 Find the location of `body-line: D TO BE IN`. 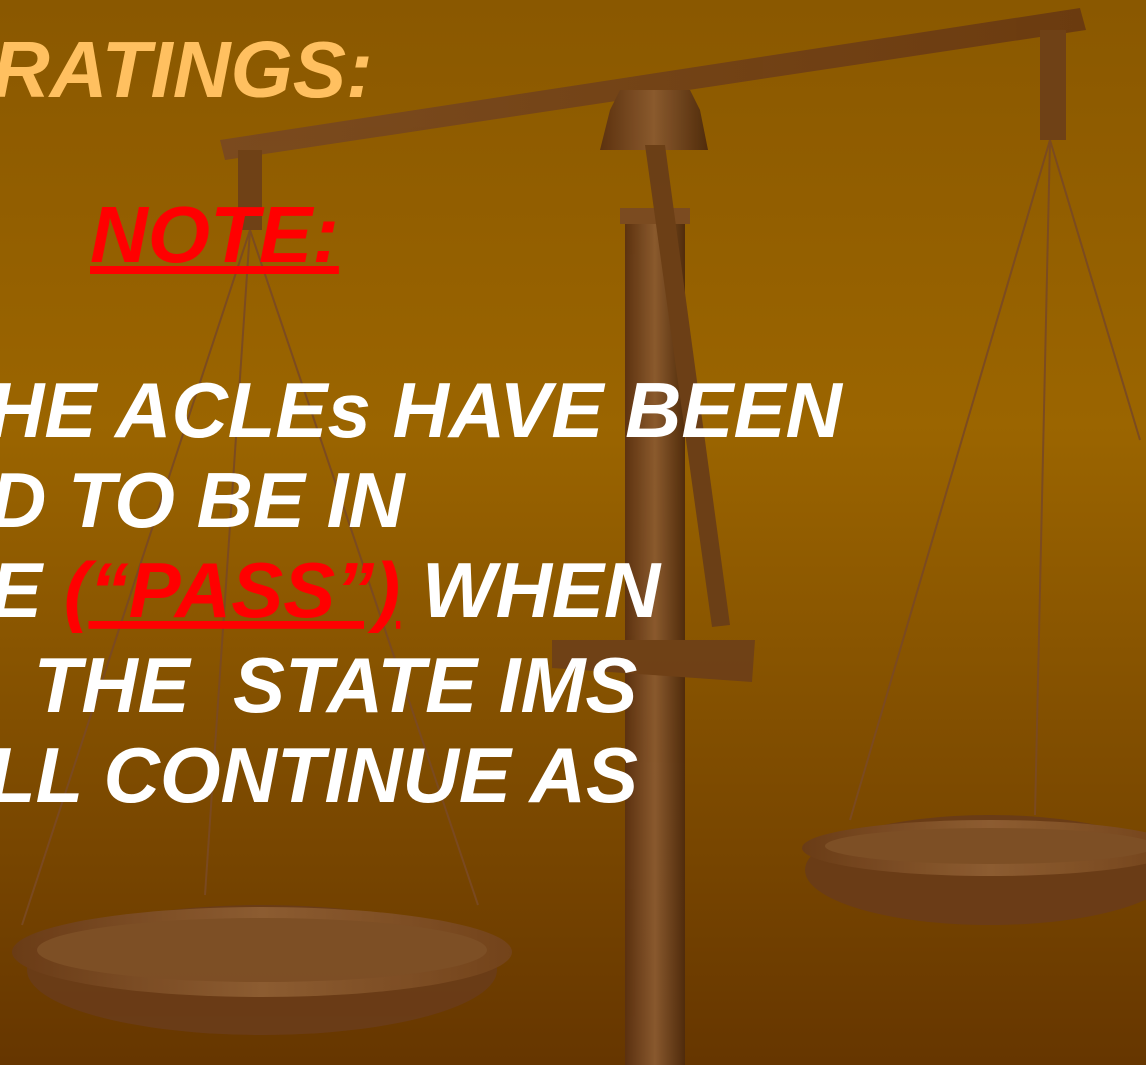

body-line: D TO BE IN is located at coordinates (203, 500).